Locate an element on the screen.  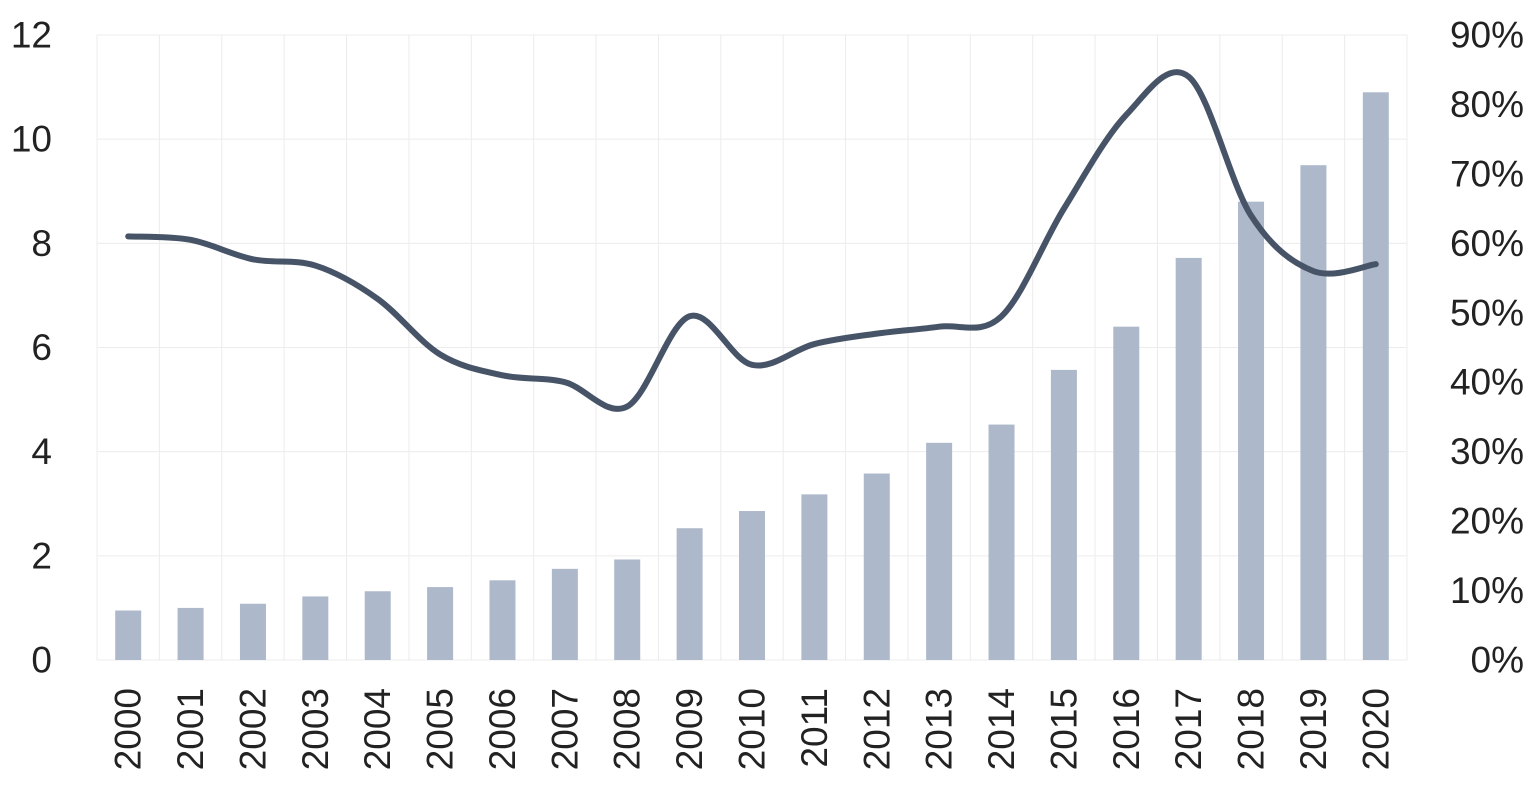
x-tick-label: 2017 is located at coordinates (1188, 729).